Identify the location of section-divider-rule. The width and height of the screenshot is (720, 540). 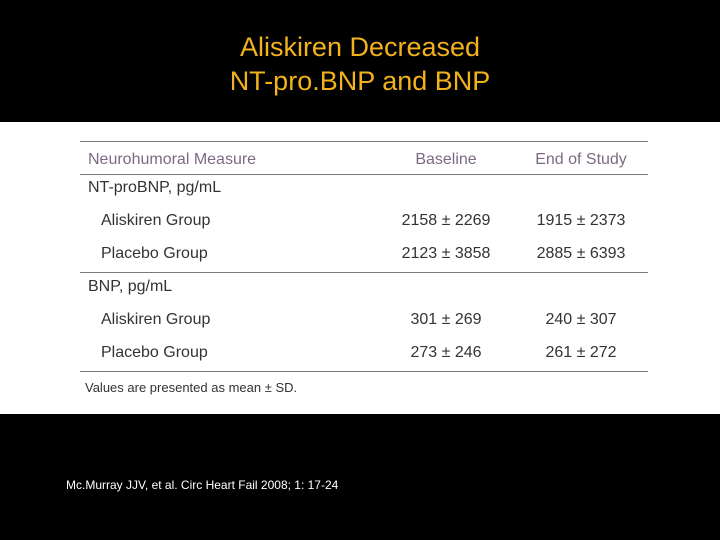
(364, 272).